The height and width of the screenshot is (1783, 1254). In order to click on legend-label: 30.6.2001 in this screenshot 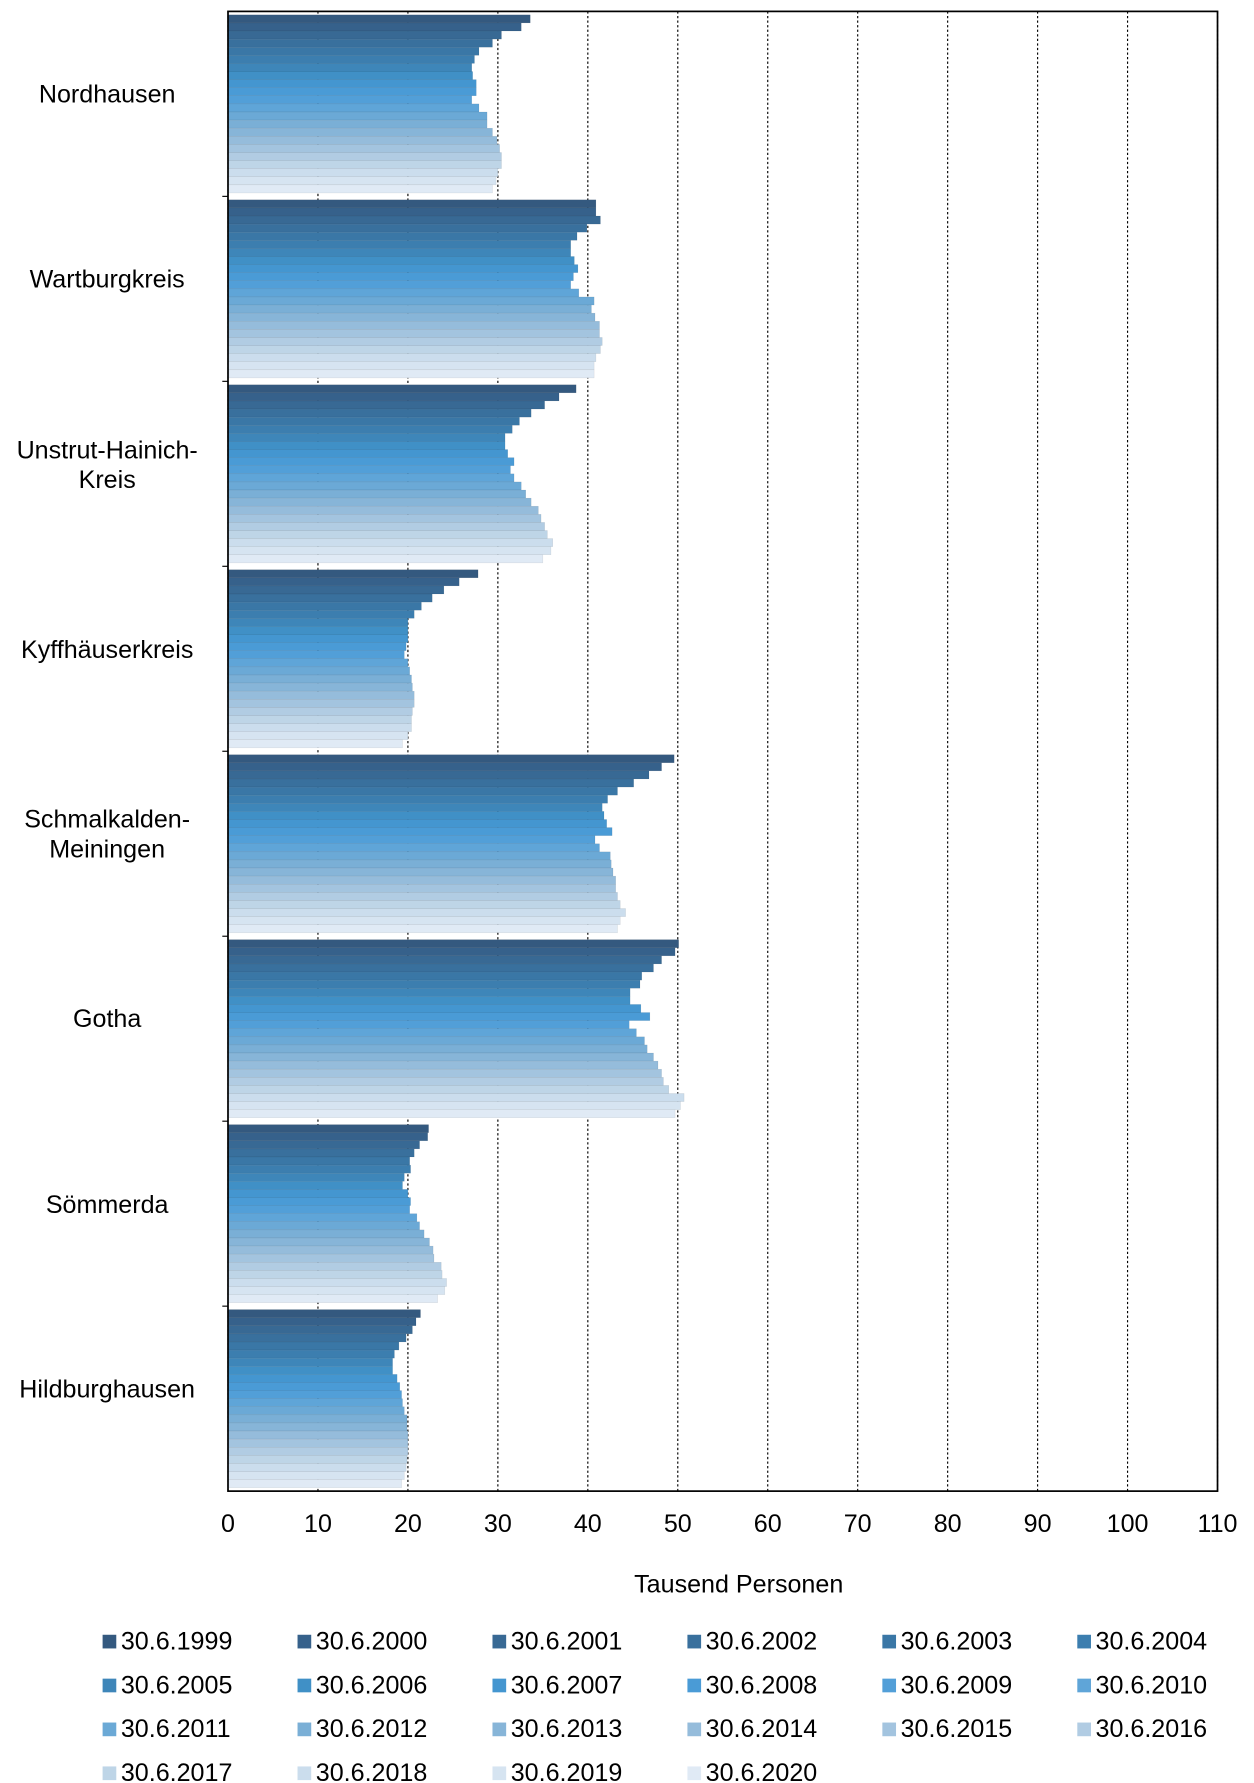, I will do `click(567, 1641)`.